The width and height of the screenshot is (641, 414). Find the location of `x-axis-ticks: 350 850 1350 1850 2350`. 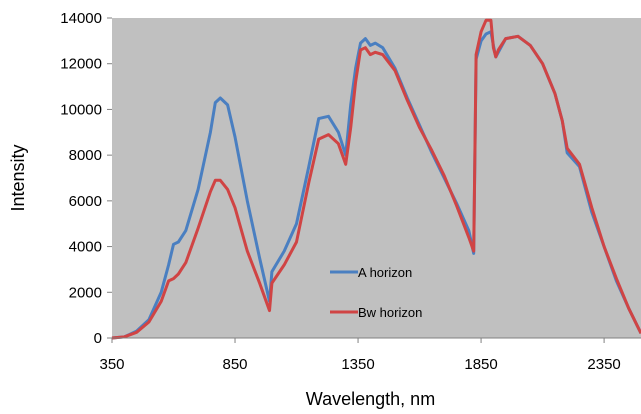

x-axis-ticks: 350 850 1350 1850 2350 is located at coordinates (360, 355).